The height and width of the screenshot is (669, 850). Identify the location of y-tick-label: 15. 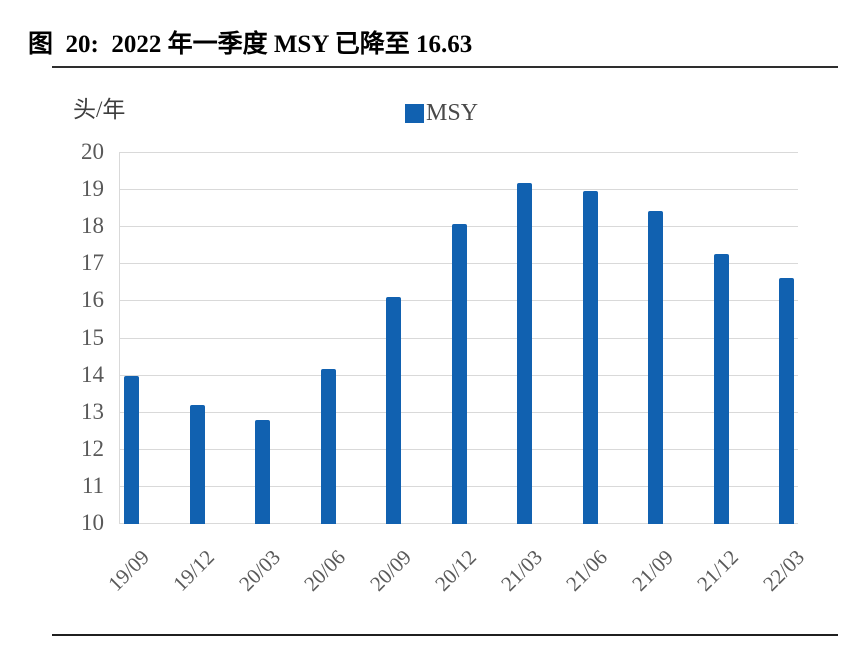
(92, 337).